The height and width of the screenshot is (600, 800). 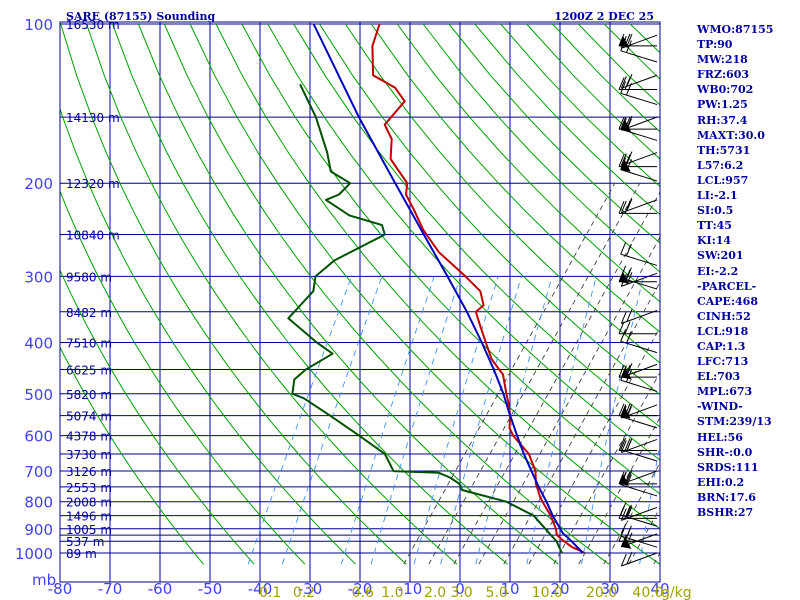 I want to click on mixing-ratio-unit: g/kg, so click(x=676, y=592).